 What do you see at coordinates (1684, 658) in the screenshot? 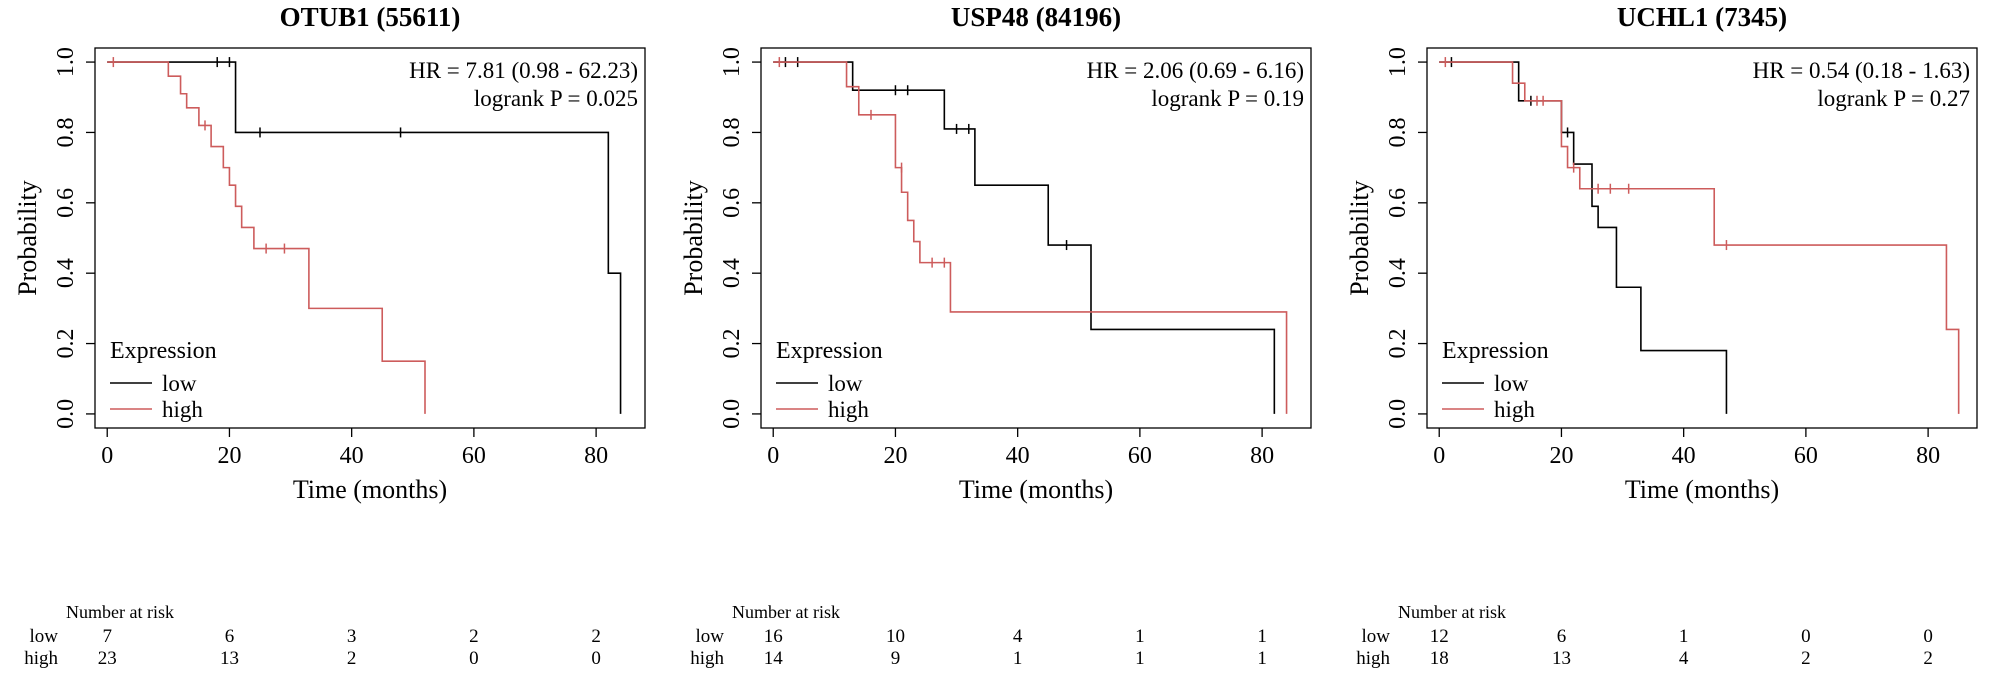
I see `risk-count-high: 4` at bounding box center [1684, 658].